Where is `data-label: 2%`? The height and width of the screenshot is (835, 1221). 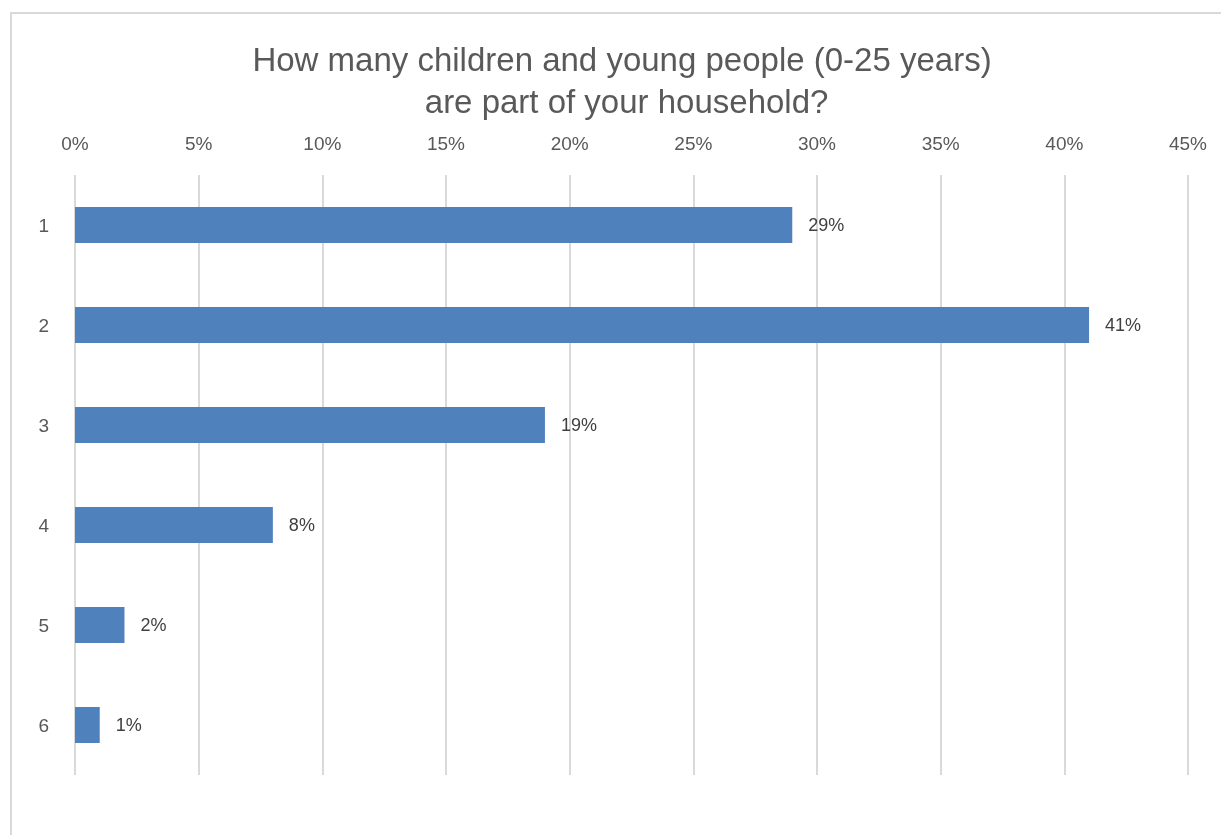 data-label: 2% is located at coordinates (153, 625).